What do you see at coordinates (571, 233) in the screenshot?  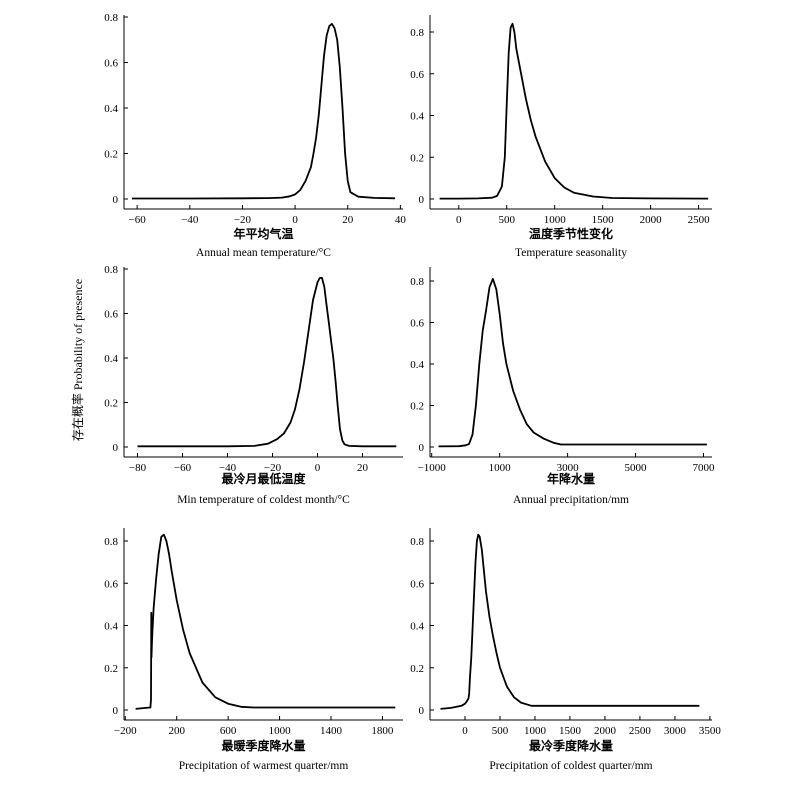 I see `x-axis-label-cn: 温度季节性变化` at bounding box center [571, 233].